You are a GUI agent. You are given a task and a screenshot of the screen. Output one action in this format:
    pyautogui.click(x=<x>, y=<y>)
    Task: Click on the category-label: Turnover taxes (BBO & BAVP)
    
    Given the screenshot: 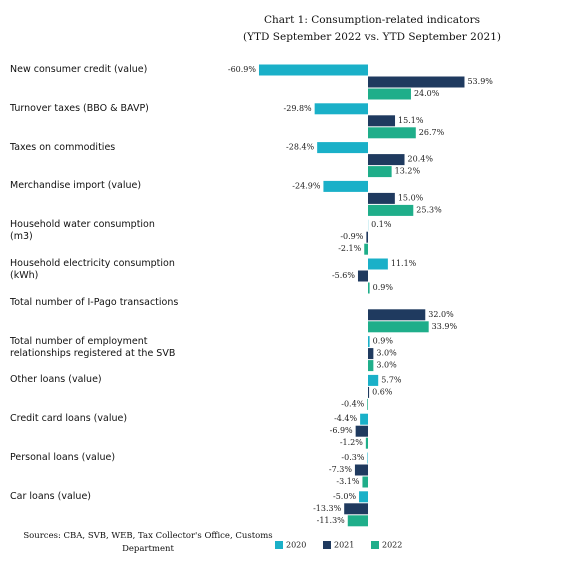 What is the action you would take?
    pyautogui.click(x=79, y=108)
    